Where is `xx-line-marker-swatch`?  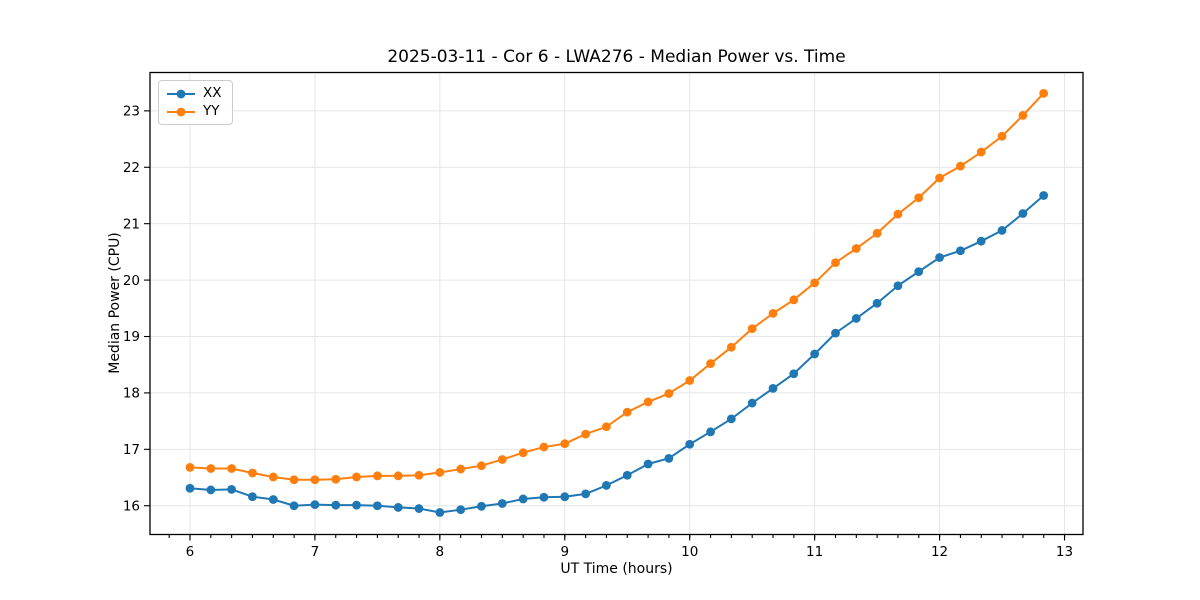 xx-line-marker-swatch is located at coordinates (181, 93).